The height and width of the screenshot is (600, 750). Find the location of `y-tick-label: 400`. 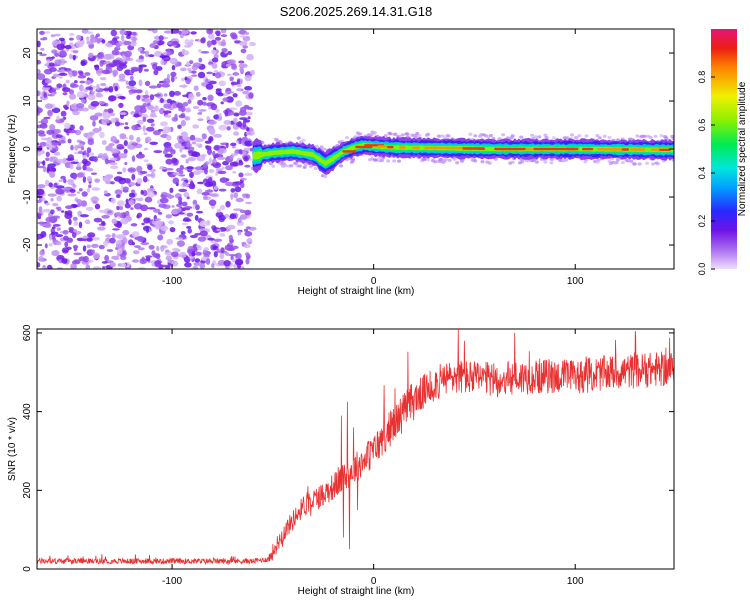

y-tick-label: 400 is located at coordinates (27, 411).